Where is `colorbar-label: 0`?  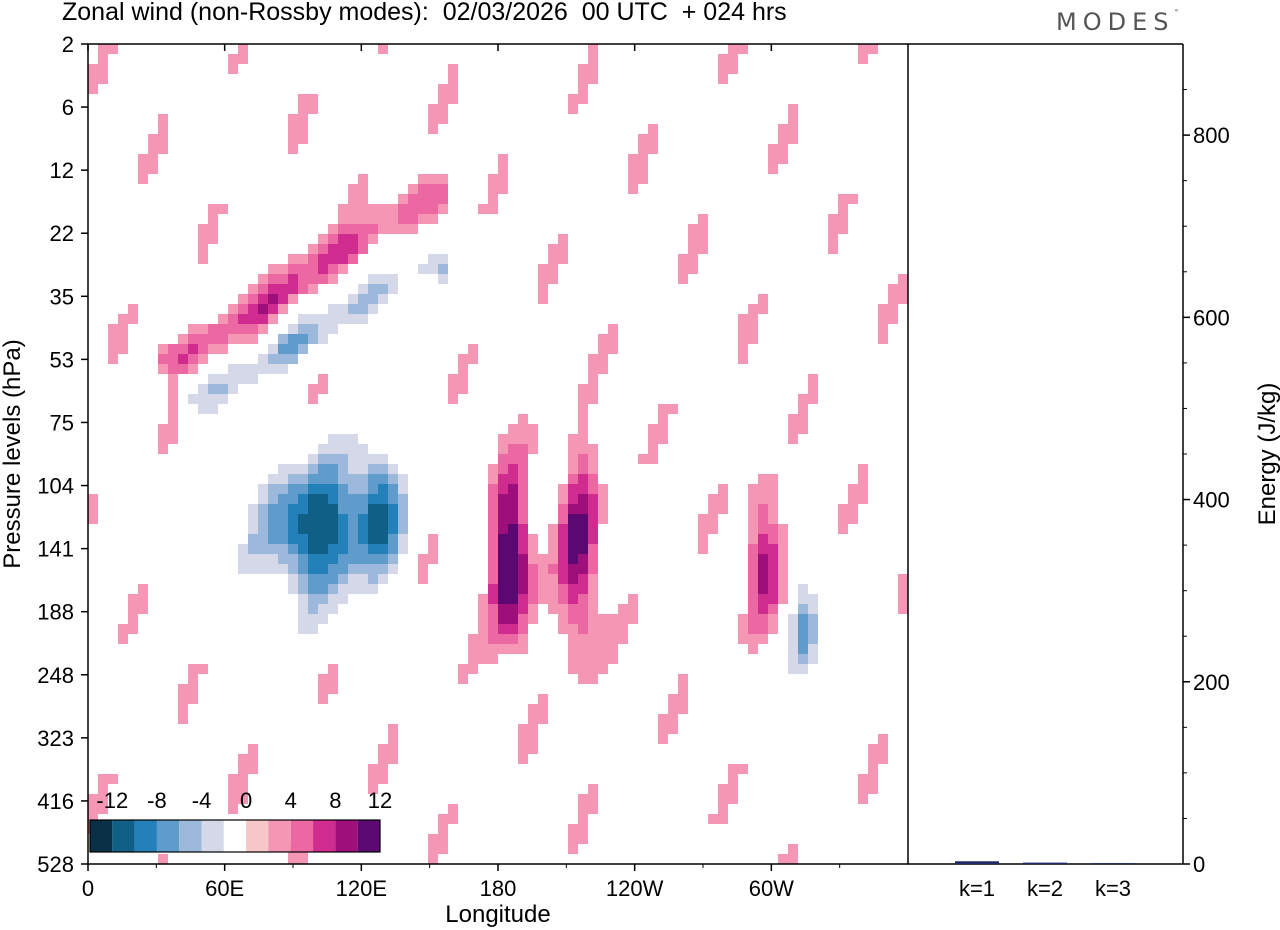 colorbar-label: 0 is located at coordinates (246, 800).